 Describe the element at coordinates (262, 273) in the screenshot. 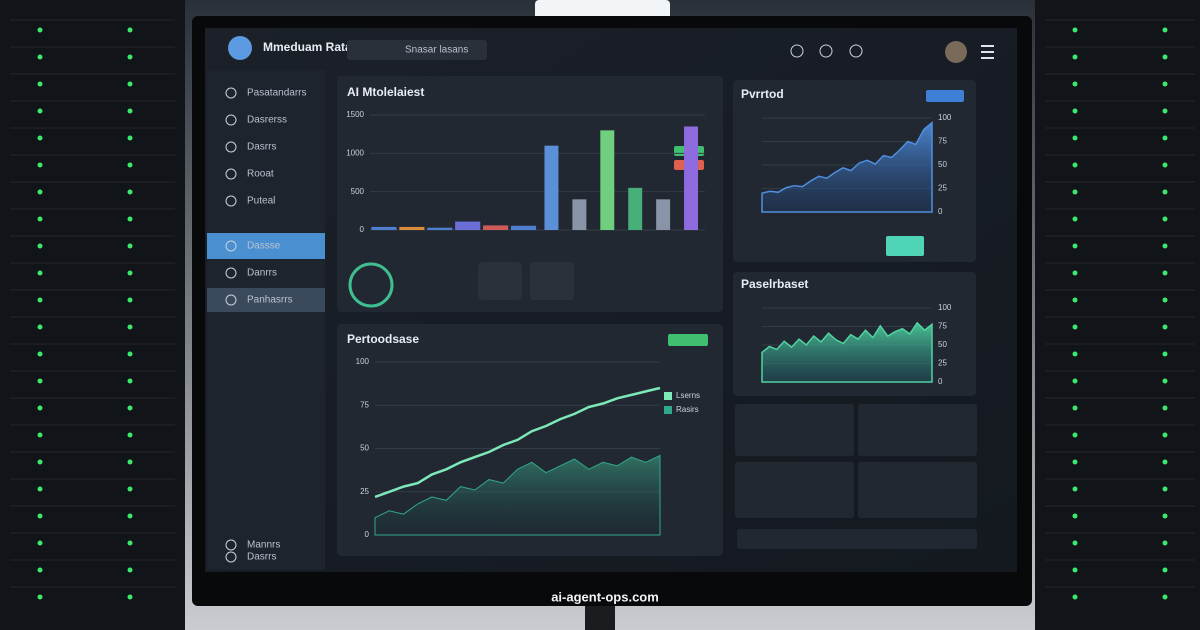

I see `sidebar-item: Danrrs` at that location.